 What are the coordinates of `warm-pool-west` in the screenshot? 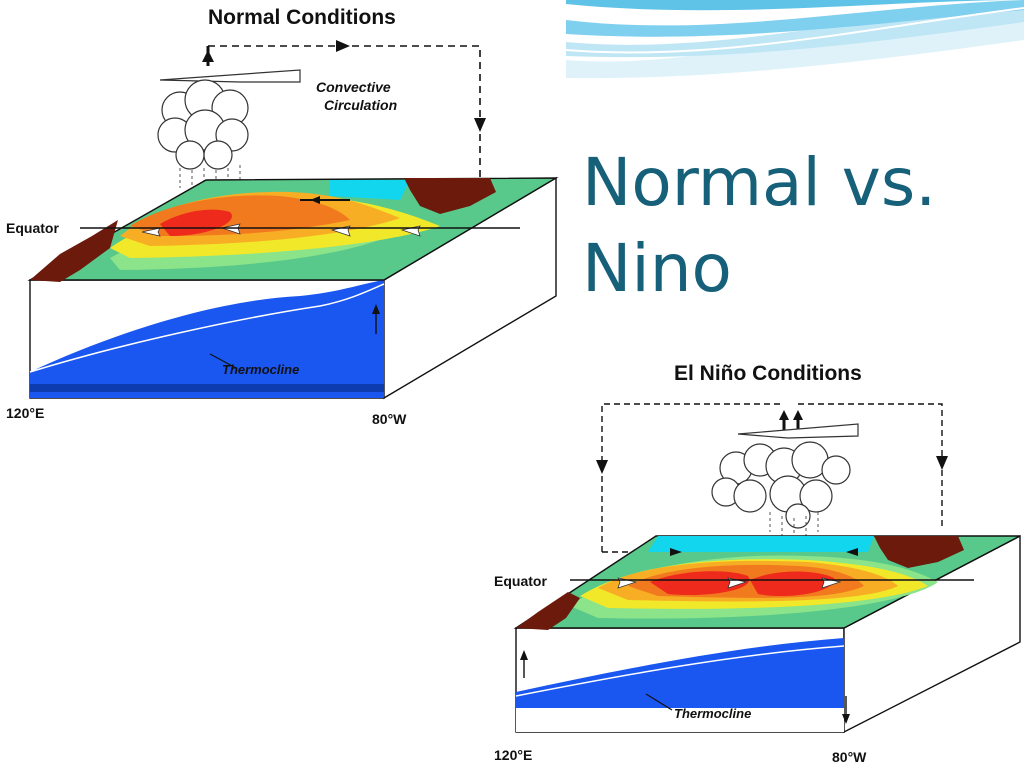 It's located at (700, 583).